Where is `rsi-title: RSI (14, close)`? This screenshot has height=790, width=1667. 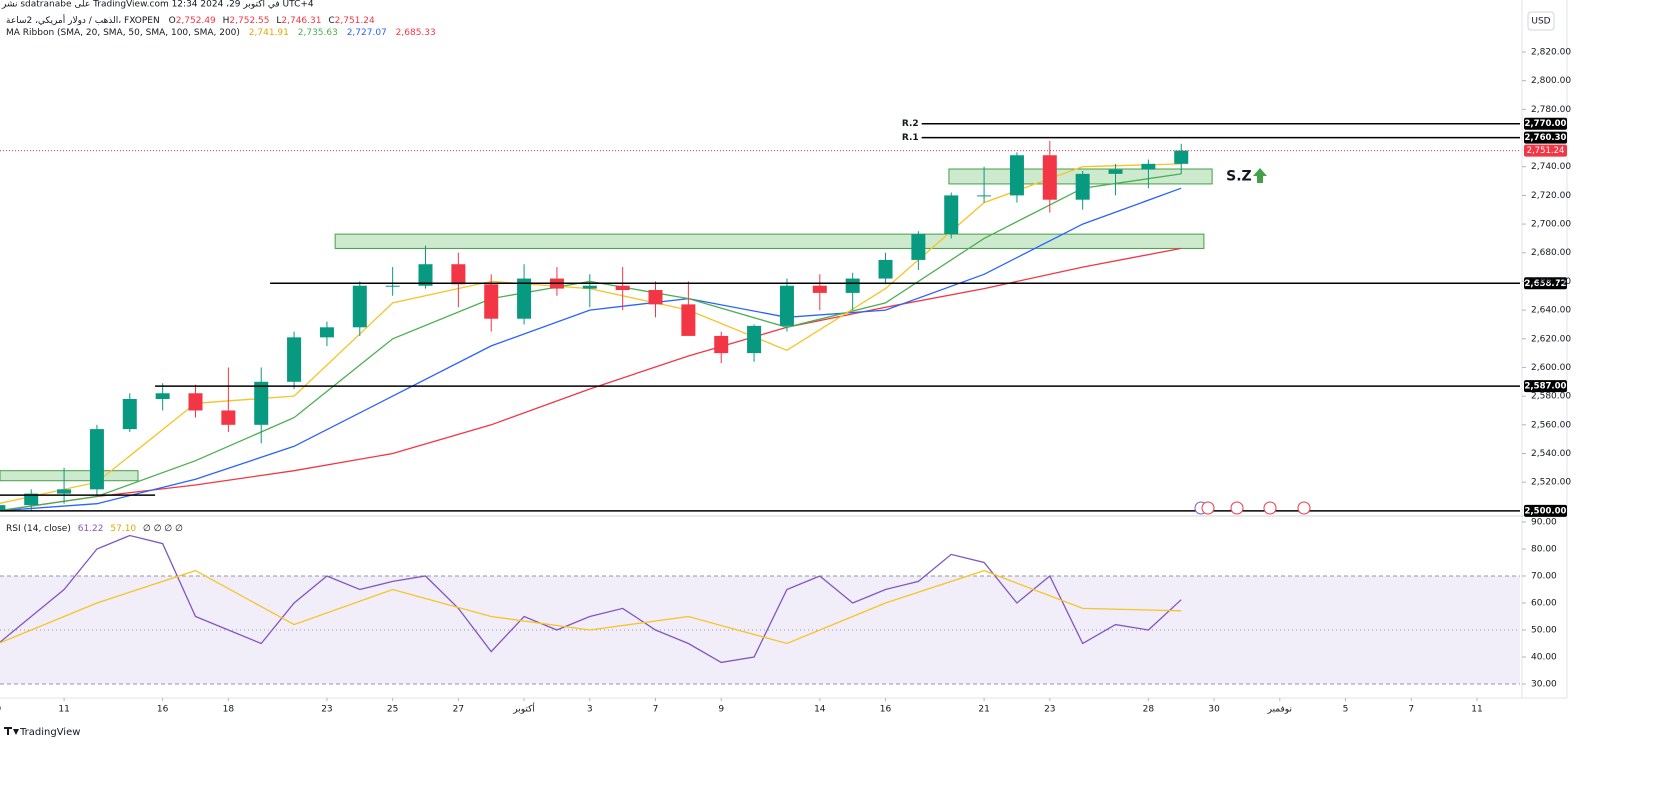
rsi-title: RSI (14, close) is located at coordinates (38, 529).